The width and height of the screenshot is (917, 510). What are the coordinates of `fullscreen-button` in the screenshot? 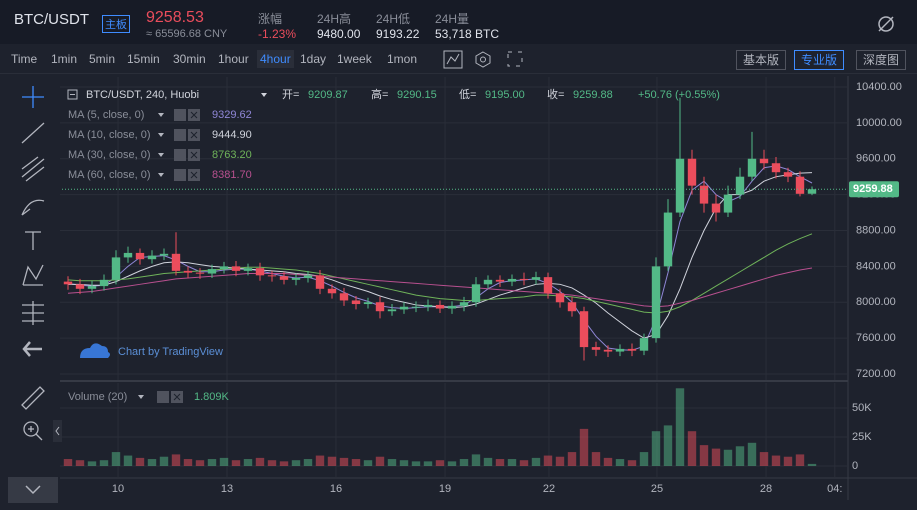 It's located at (515, 59).